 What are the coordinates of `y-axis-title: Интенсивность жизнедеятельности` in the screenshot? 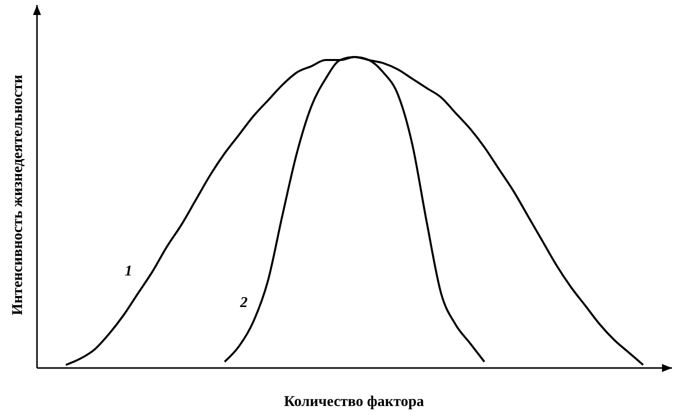 It's located at (18, 195).